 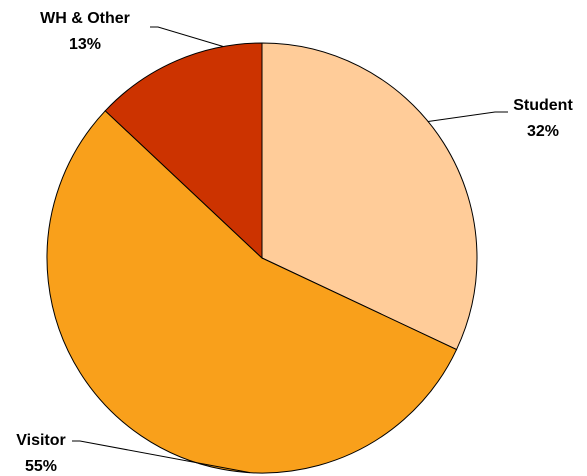 I want to click on slice-value-student: 32%, so click(x=543, y=131).